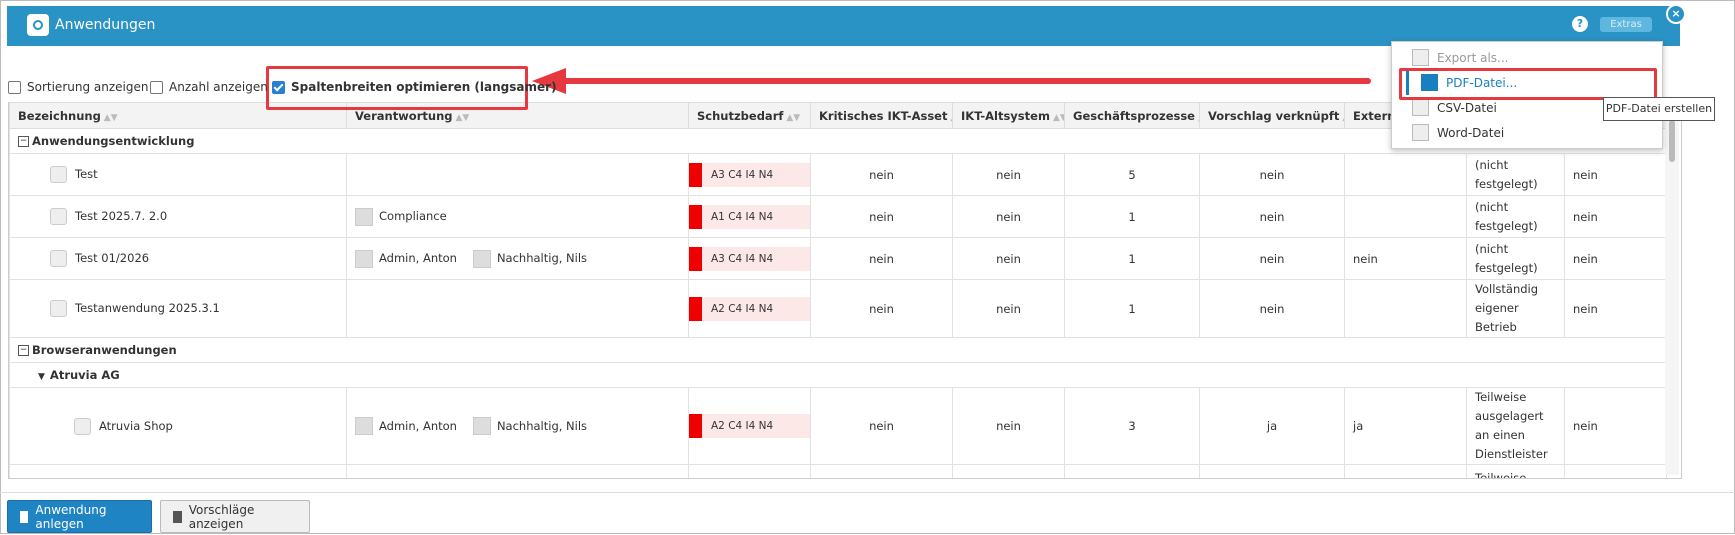 This screenshot has height=535, width=1735. Describe the element at coordinates (749, 216) in the screenshot. I see `protection-cell: A1 C4 I4 N4` at that location.